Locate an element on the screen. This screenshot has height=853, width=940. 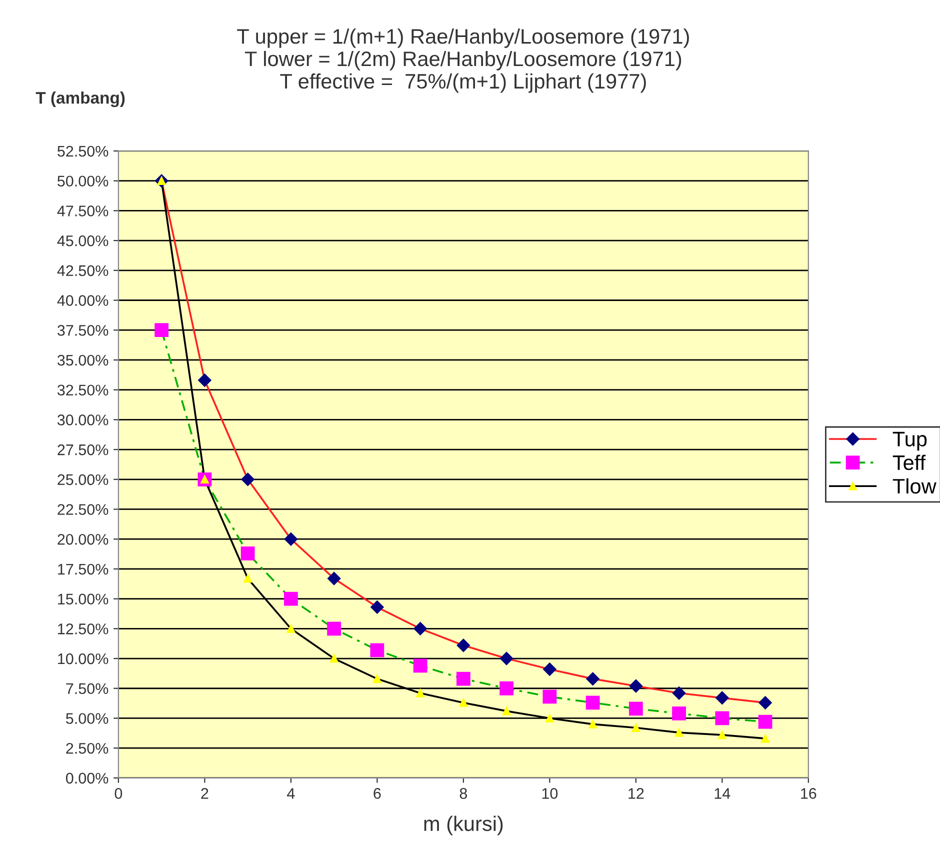
legend-label: Tup is located at coordinates (909, 441).